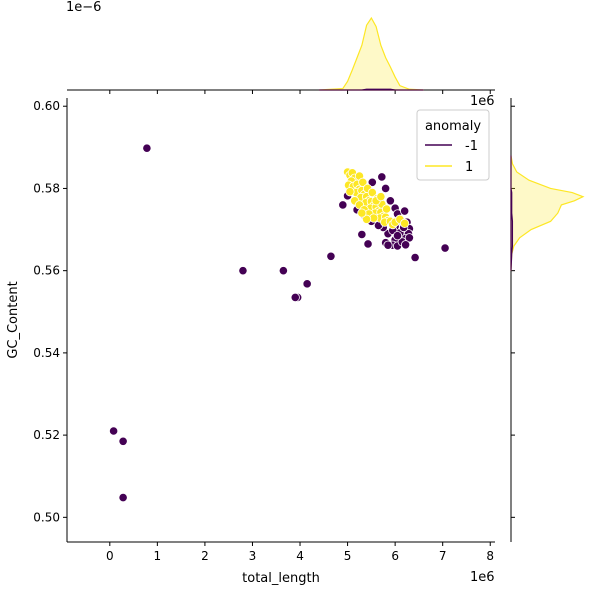 This screenshot has height=600, width=600. Describe the element at coordinates (13, 319) in the screenshot. I see `y-axis-label: GC_Content` at that location.